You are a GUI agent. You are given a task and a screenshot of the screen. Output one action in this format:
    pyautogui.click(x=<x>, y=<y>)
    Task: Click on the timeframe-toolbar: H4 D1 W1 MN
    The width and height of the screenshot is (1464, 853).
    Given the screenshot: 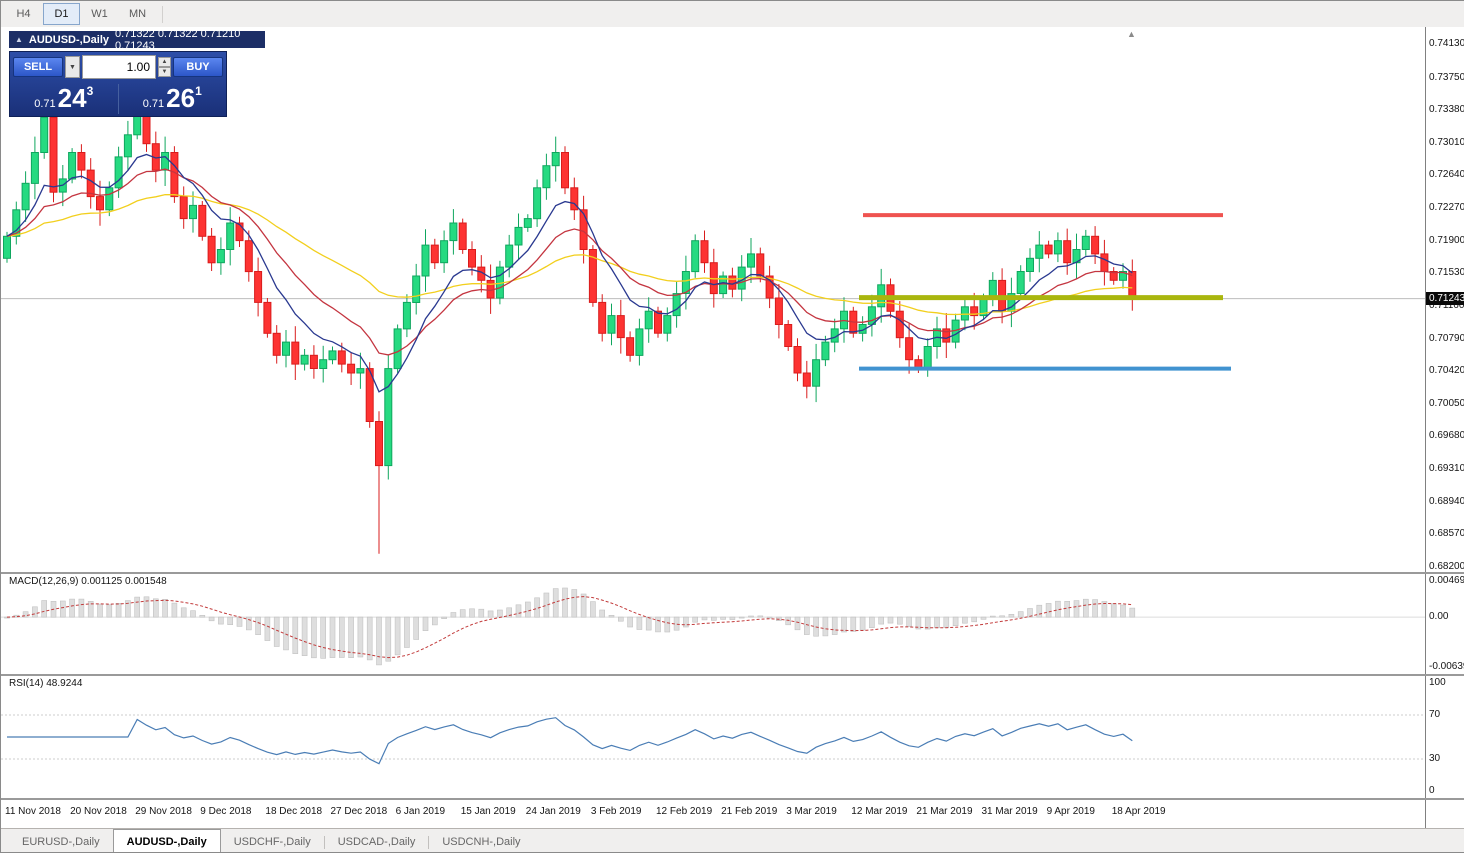 What is the action you would take?
    pyautogui.click(x=732, y=14)
    